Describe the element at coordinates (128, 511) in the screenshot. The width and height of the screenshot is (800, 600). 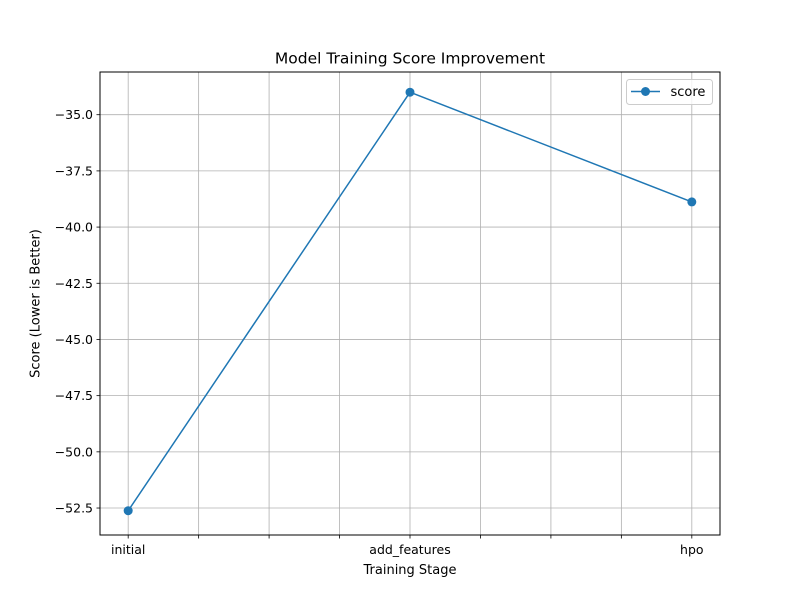
I see `data-point-initial` at that location.